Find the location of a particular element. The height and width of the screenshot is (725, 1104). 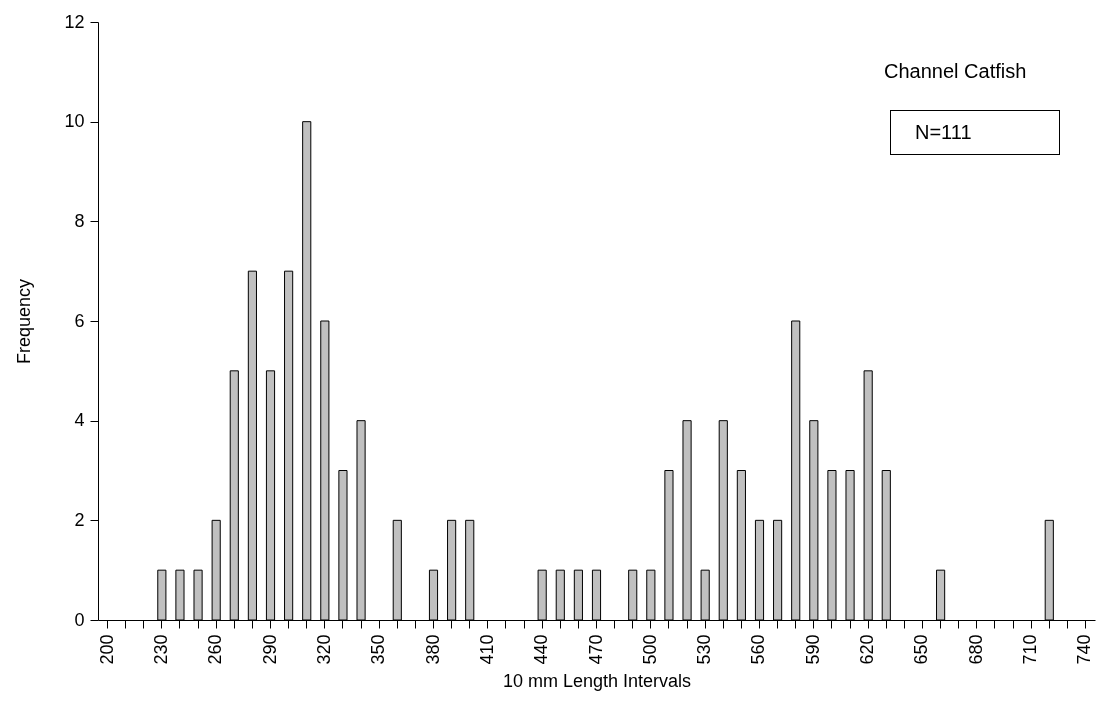

x-tick-label: 650 is located at coordinates (921, 649).